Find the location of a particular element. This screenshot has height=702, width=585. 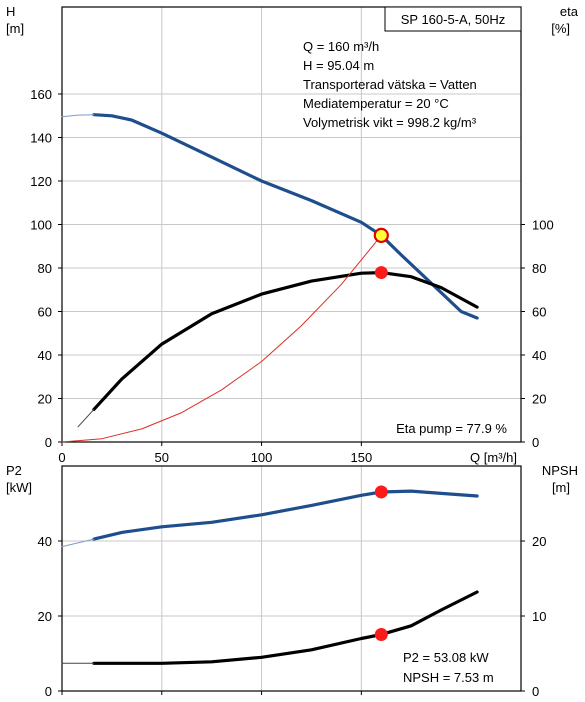

info-line: NPSH = 7.53 m is located at coordinates (448, 677).